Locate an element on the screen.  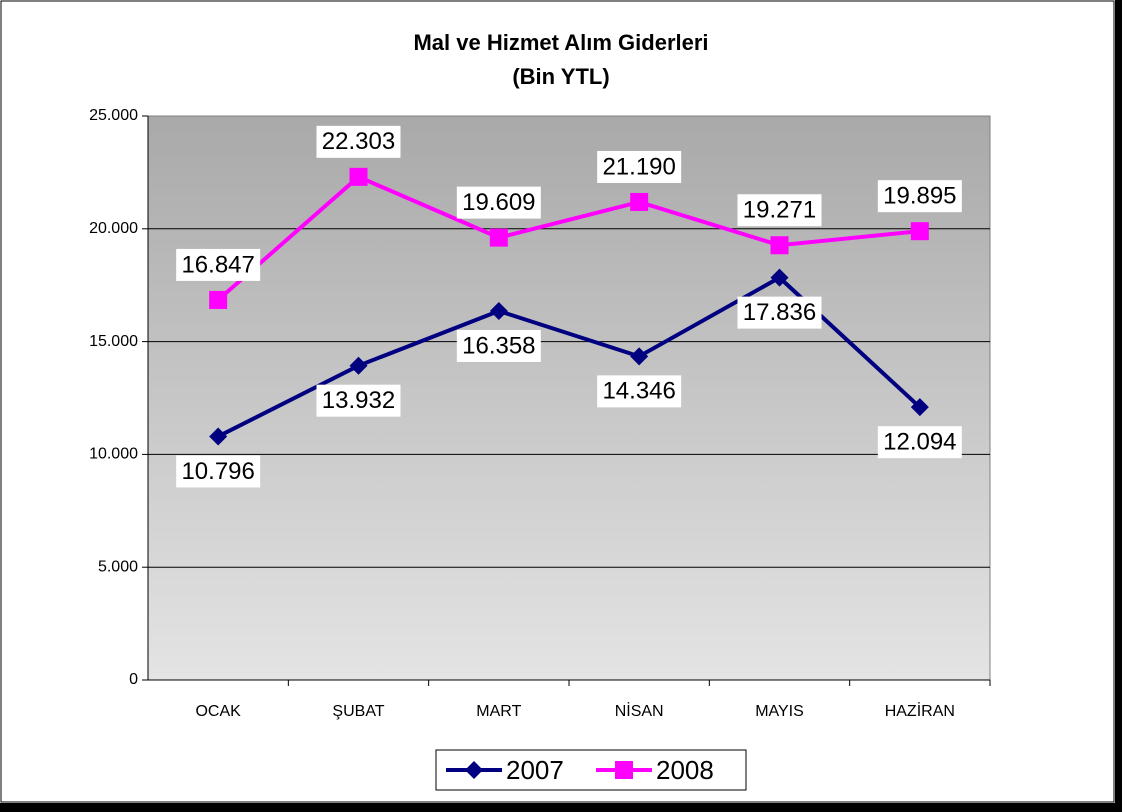
y-tick-label: 0 is located at coordinates (133, 679).